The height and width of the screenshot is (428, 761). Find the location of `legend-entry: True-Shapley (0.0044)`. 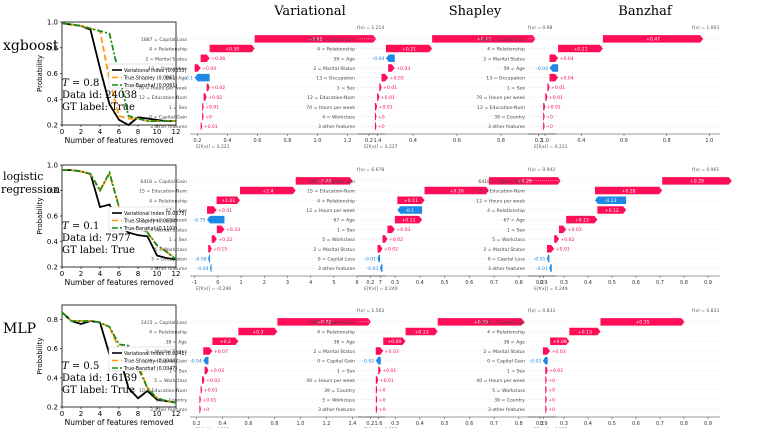

legend-entry: True-Shapley (0.0044) is located at coordinates (150, 362).